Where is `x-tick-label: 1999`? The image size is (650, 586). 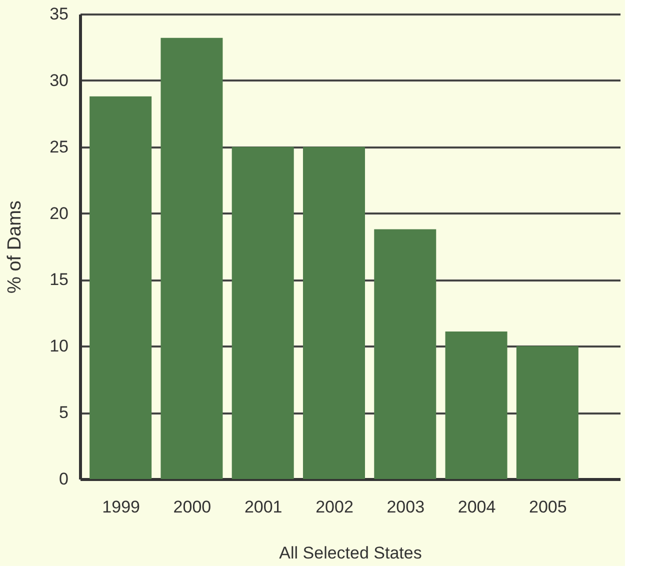 x-tick-label: 1999 is located at coordinates (121, 507).